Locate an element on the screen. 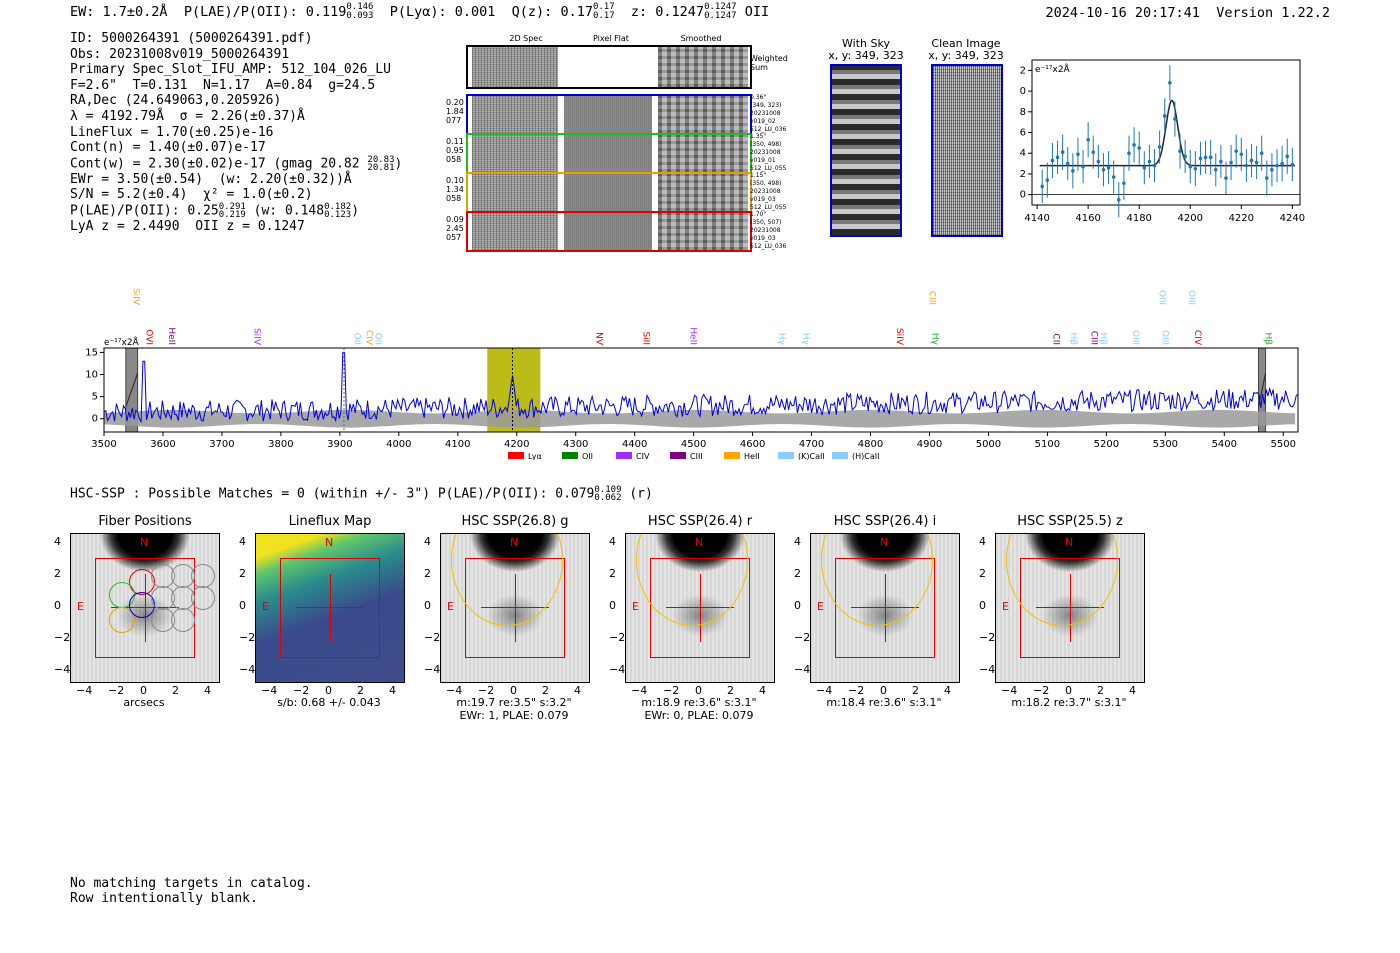 This screenshot has height=953, width=1400. full-xtick-label: 4400 is located at coordinates (634, 444).